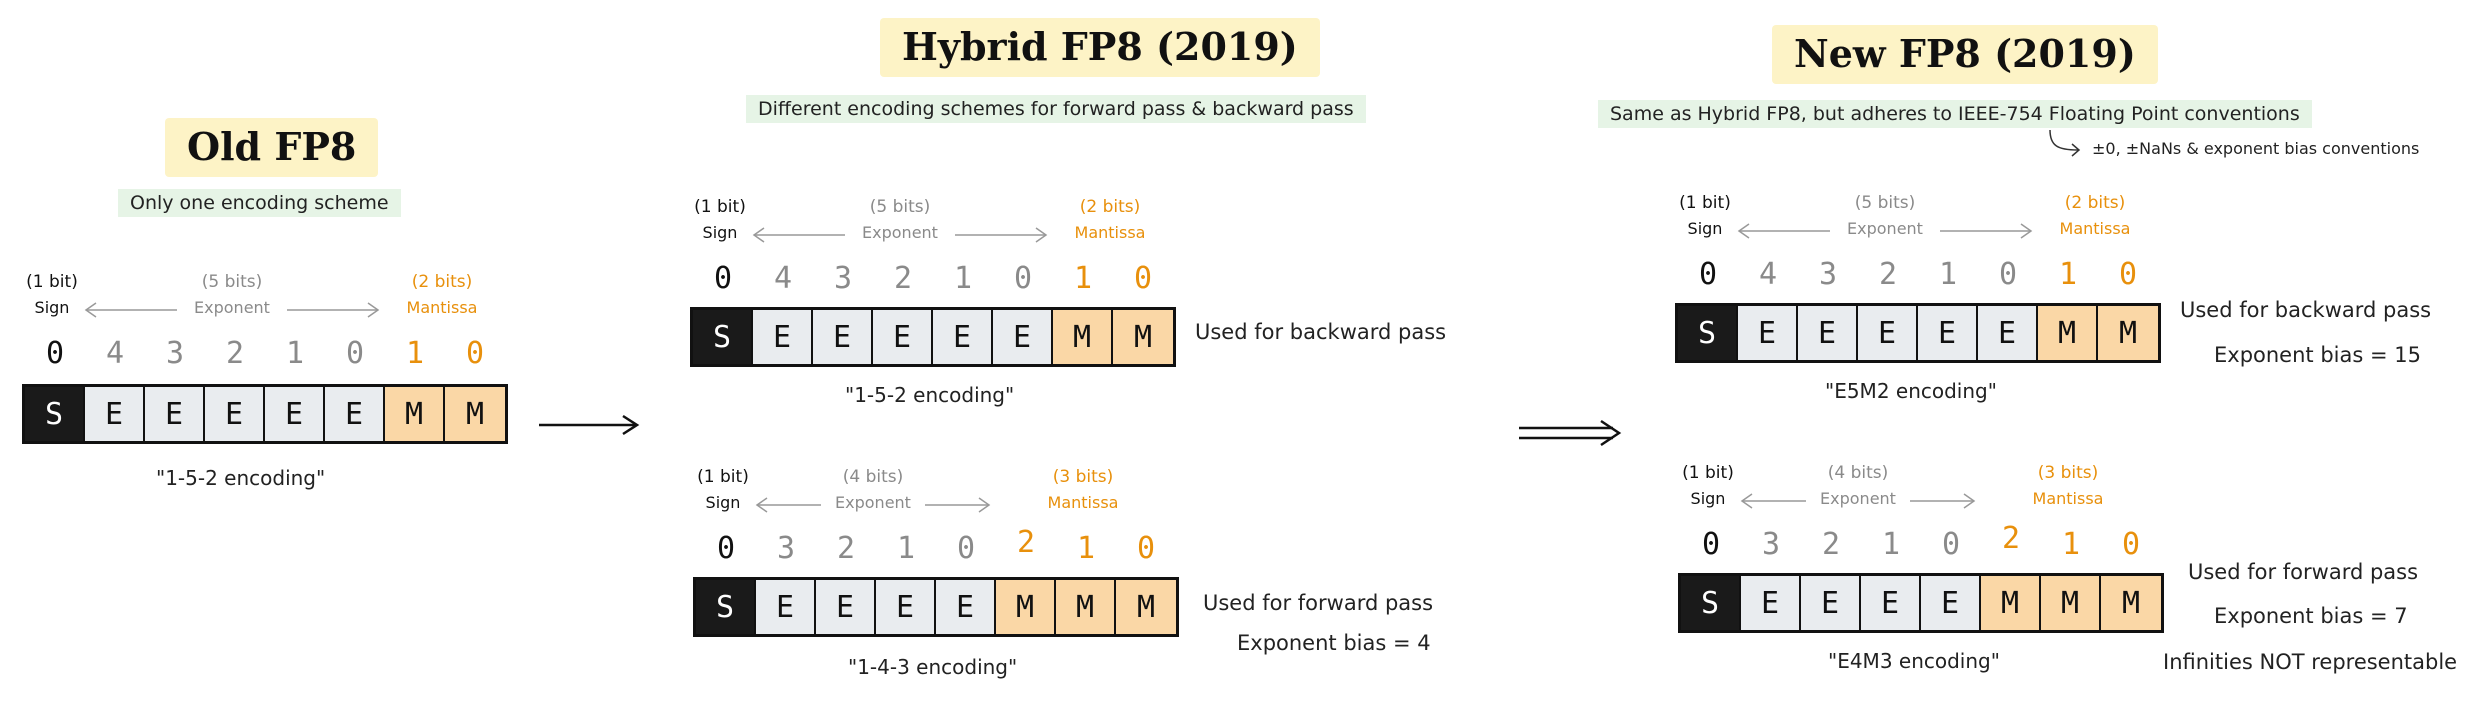 The height and width of the screenshot is (704, 2488). I want to click on hybrid-fp8-title: Hybrid FP8 (2019), so click(1100, 47).